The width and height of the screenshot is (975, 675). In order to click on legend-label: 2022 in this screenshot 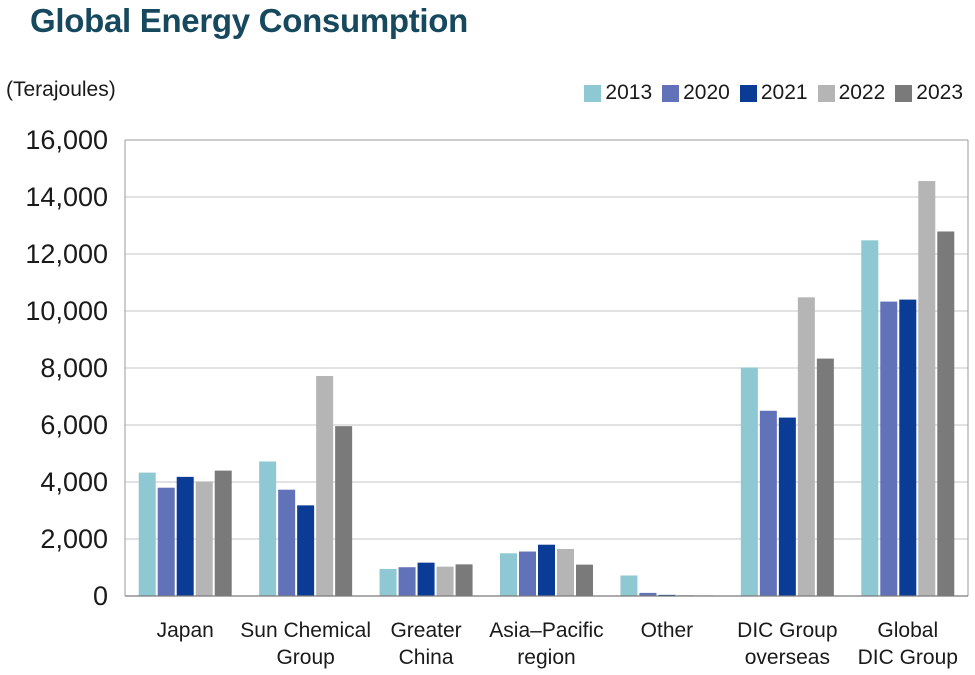, I will do `click(862, 92)`.